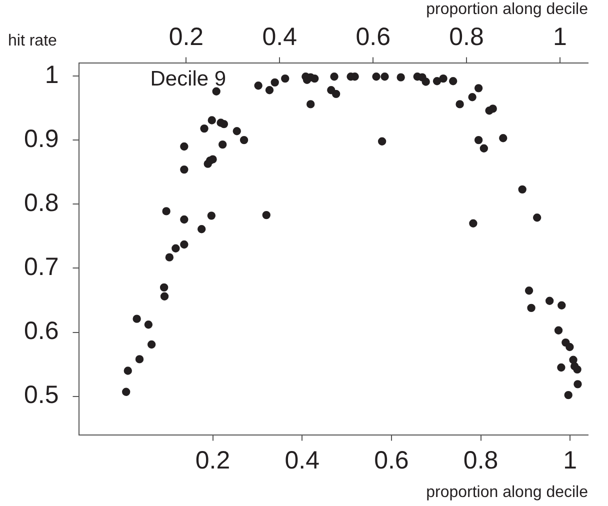  I want to click on x2-tick-label: 1, so click(560, 37).